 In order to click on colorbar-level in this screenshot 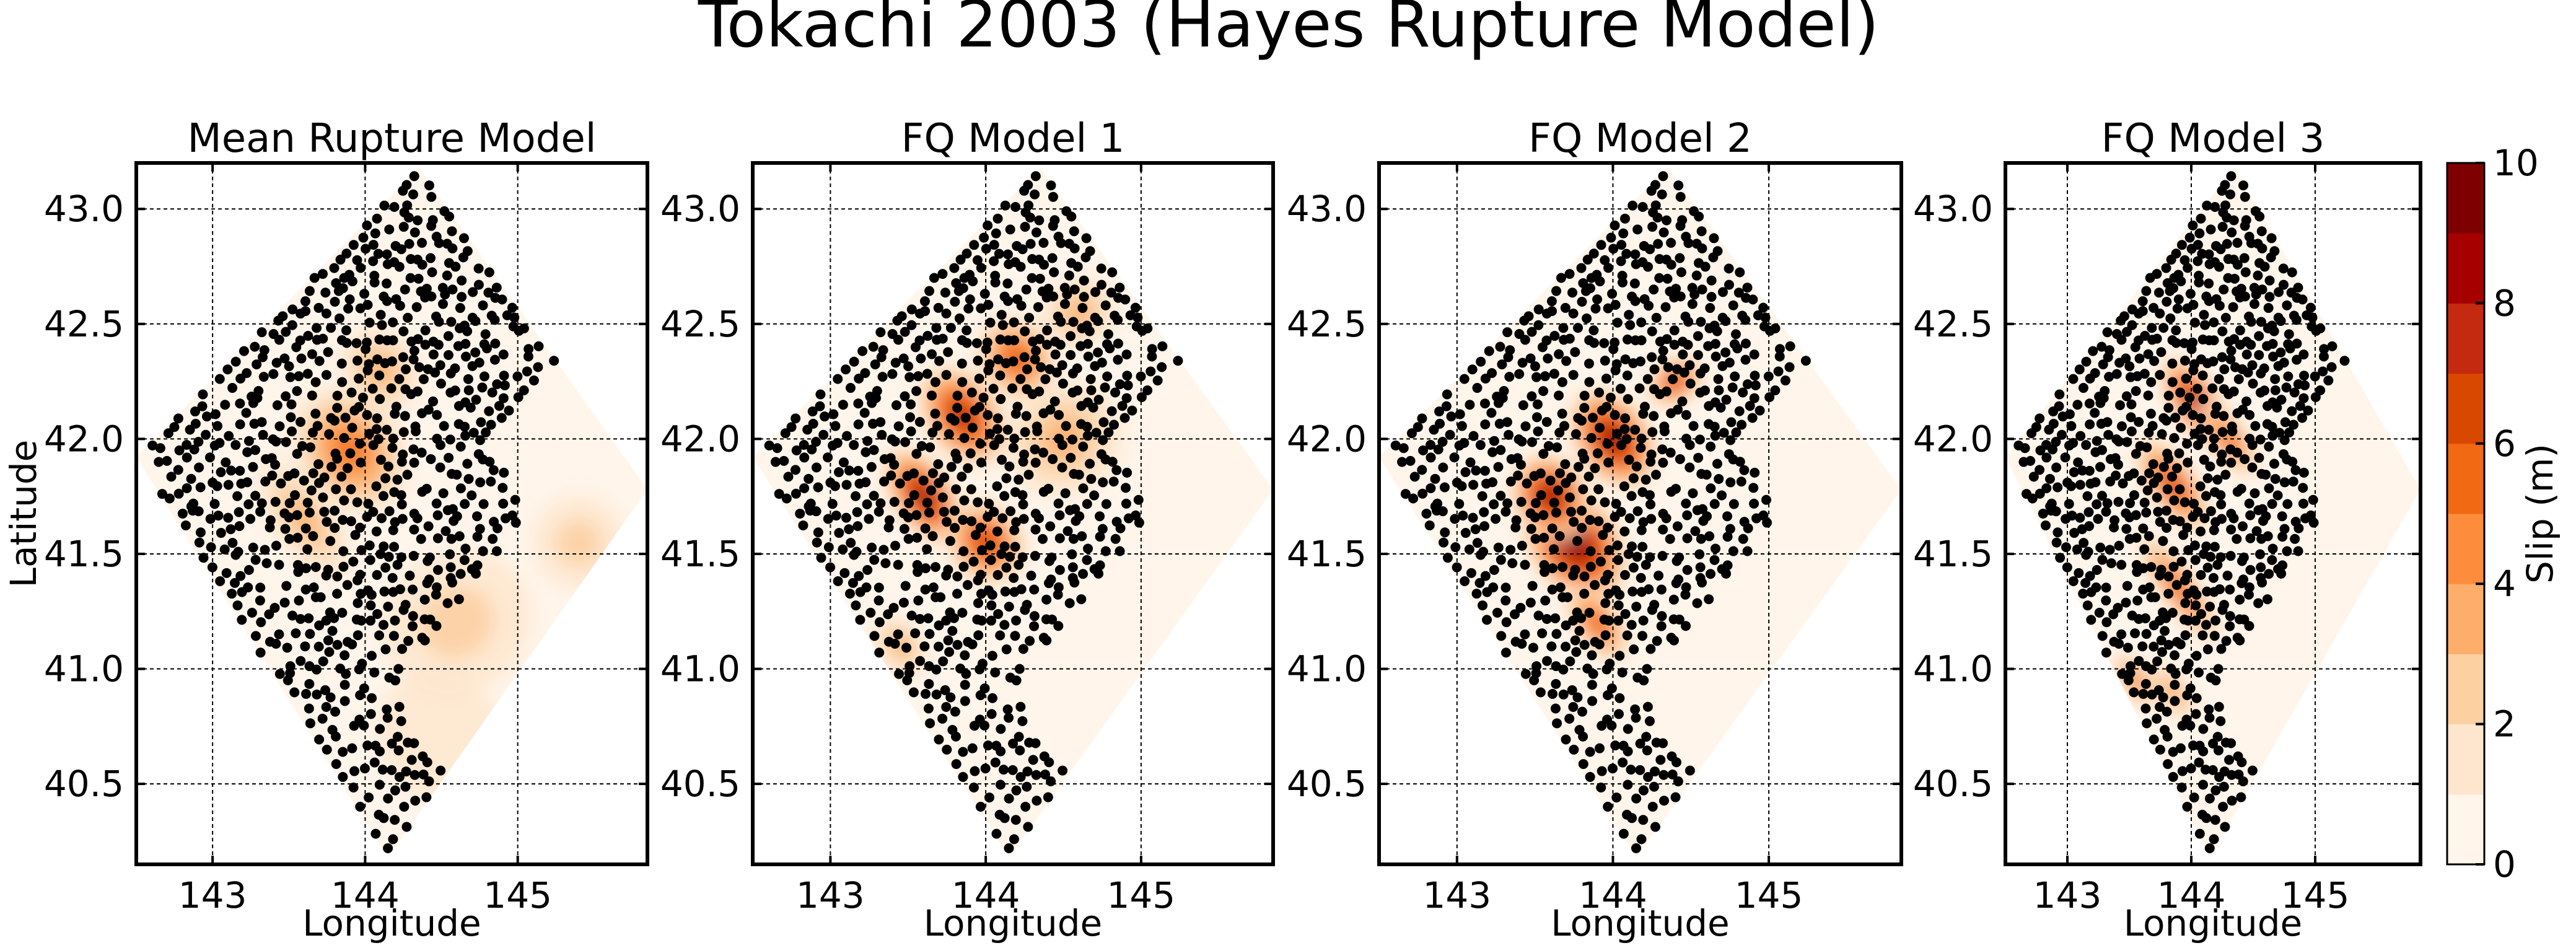, I will do `click(2465, 619)`.